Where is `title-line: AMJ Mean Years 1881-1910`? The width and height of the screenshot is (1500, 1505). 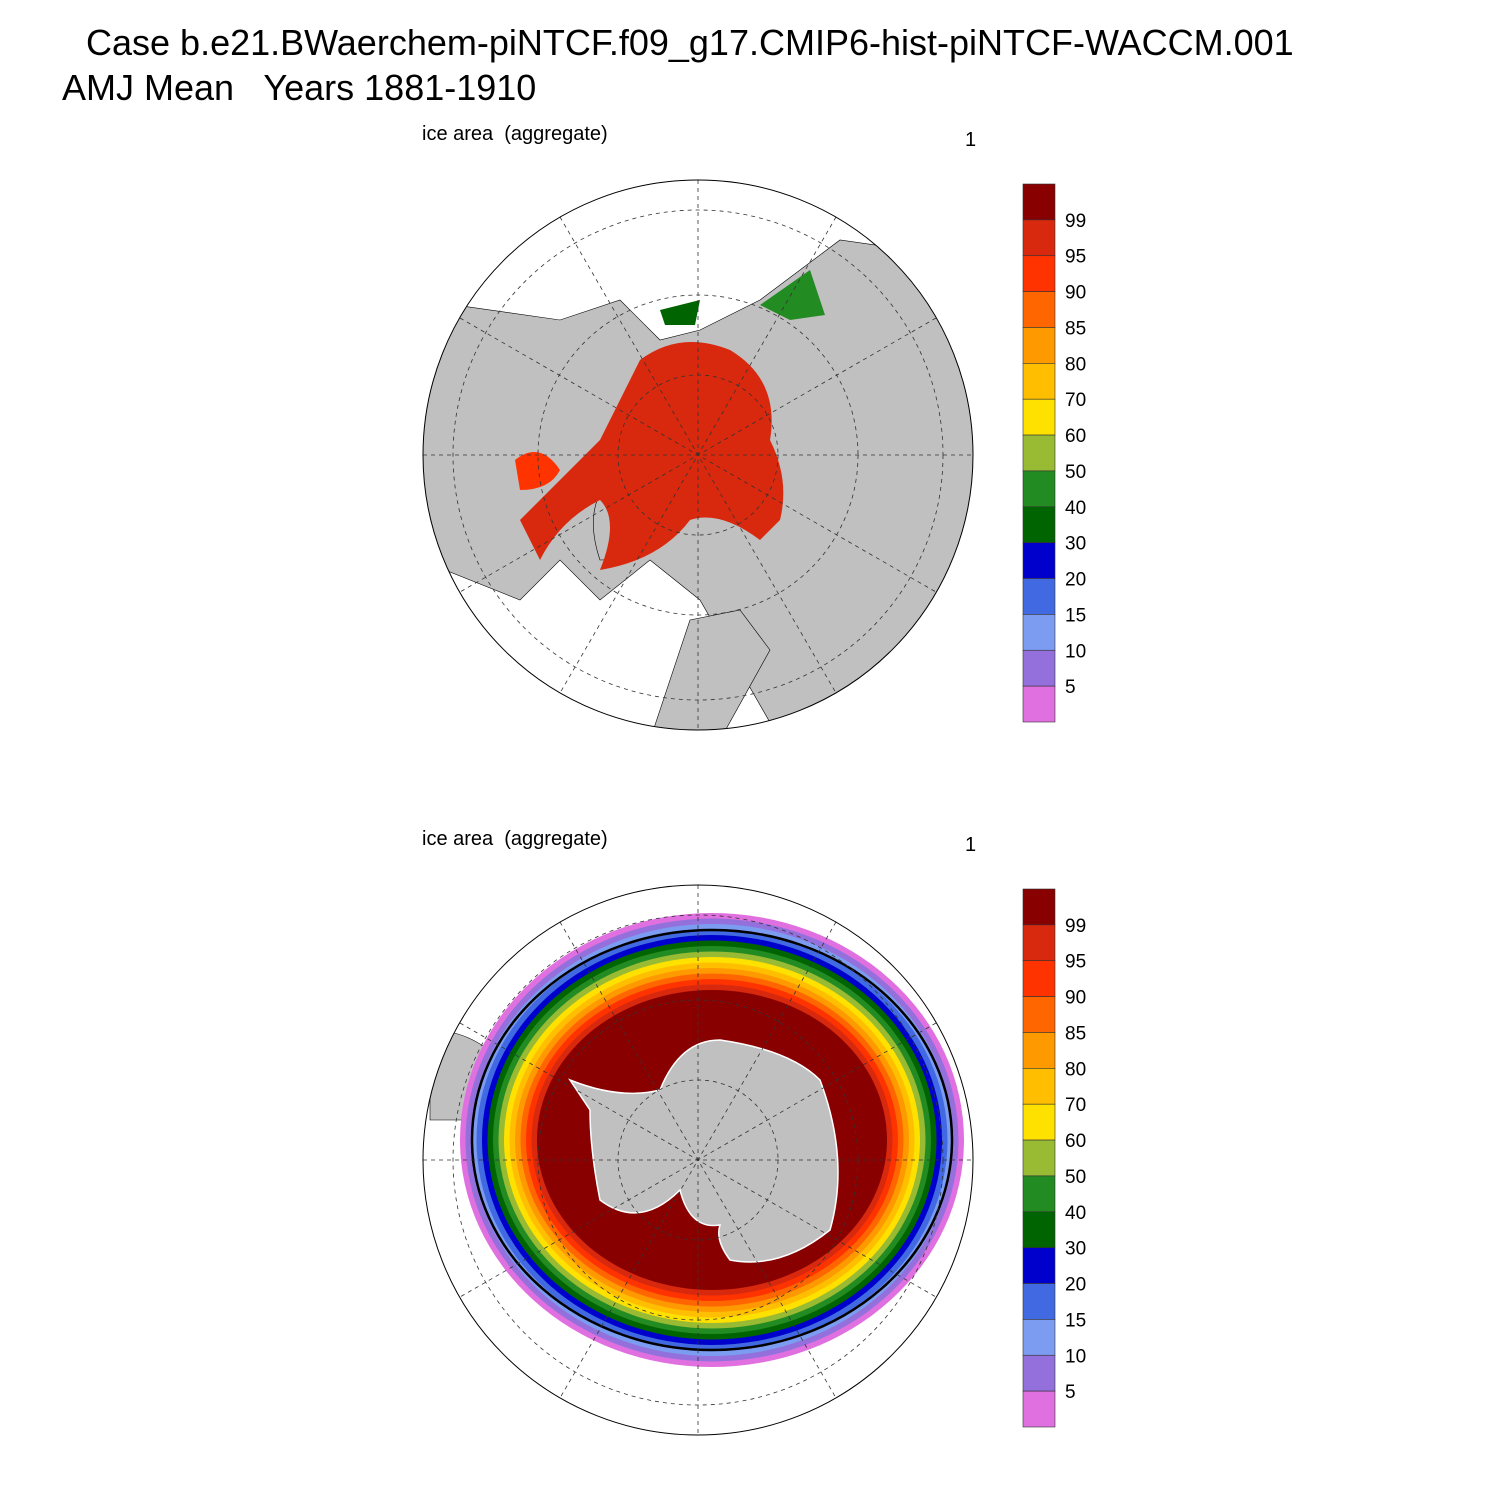
title-line: AMJ Mean Years 1881-1910 is located at coordinates (299, 87).